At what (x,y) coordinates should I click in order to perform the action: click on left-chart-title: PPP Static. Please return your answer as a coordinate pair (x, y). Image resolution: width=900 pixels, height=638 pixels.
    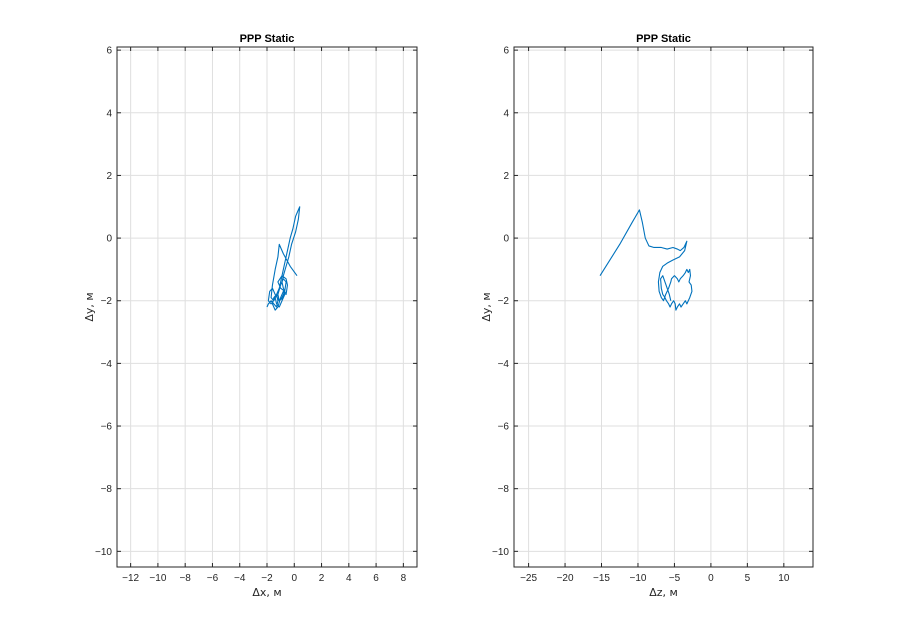
    Looking at the image, I should click on (267, 39).